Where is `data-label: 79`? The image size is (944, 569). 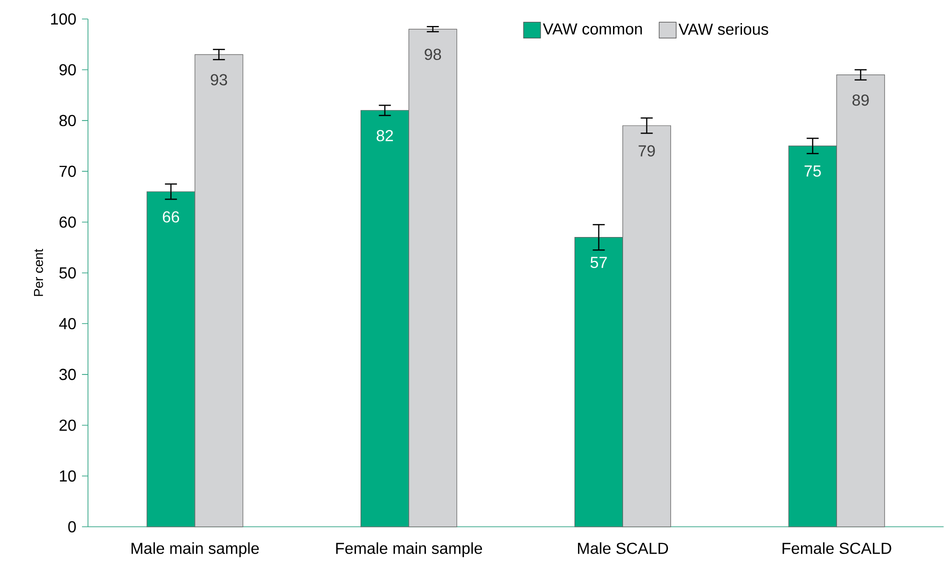
data-label: 79 is located at coordinates (646, 151).